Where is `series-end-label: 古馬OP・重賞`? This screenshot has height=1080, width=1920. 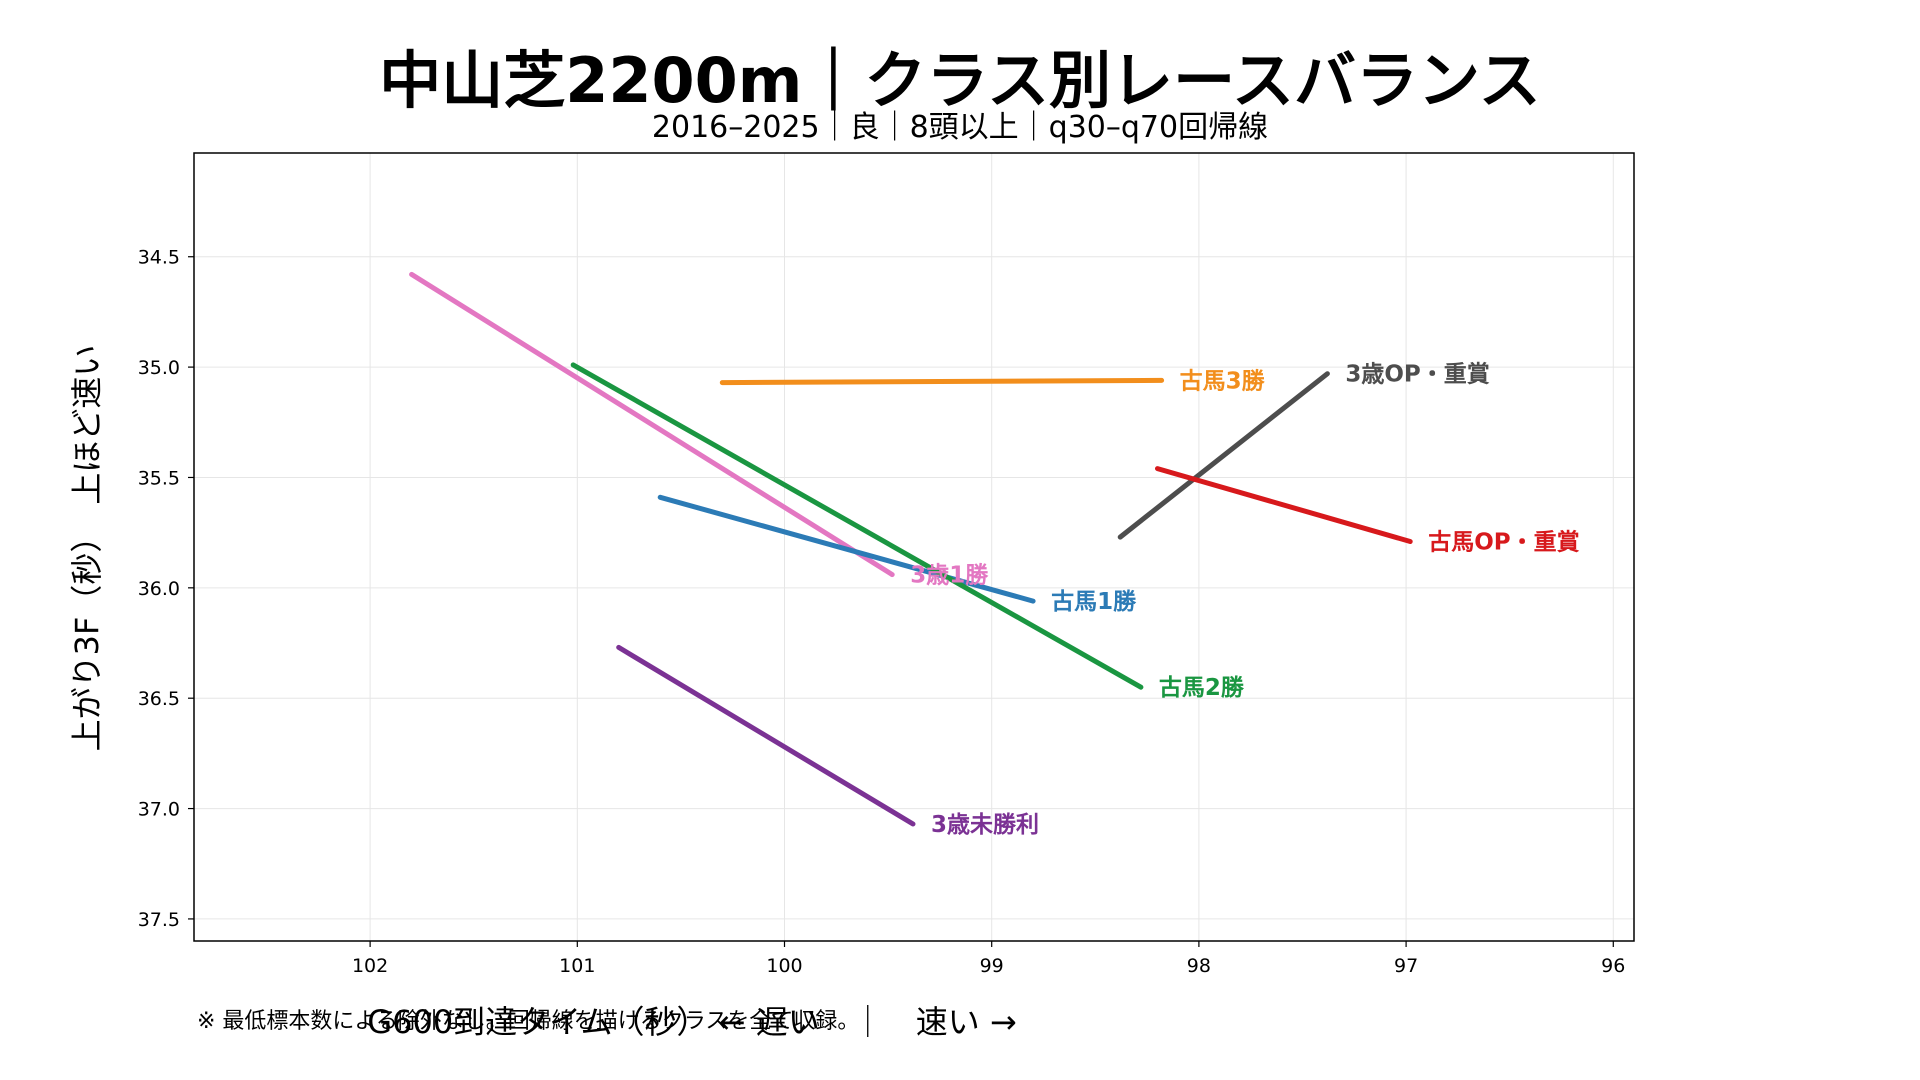
series-end-label: 古馬OP・重賞 is located at coordinates (1503, 541).